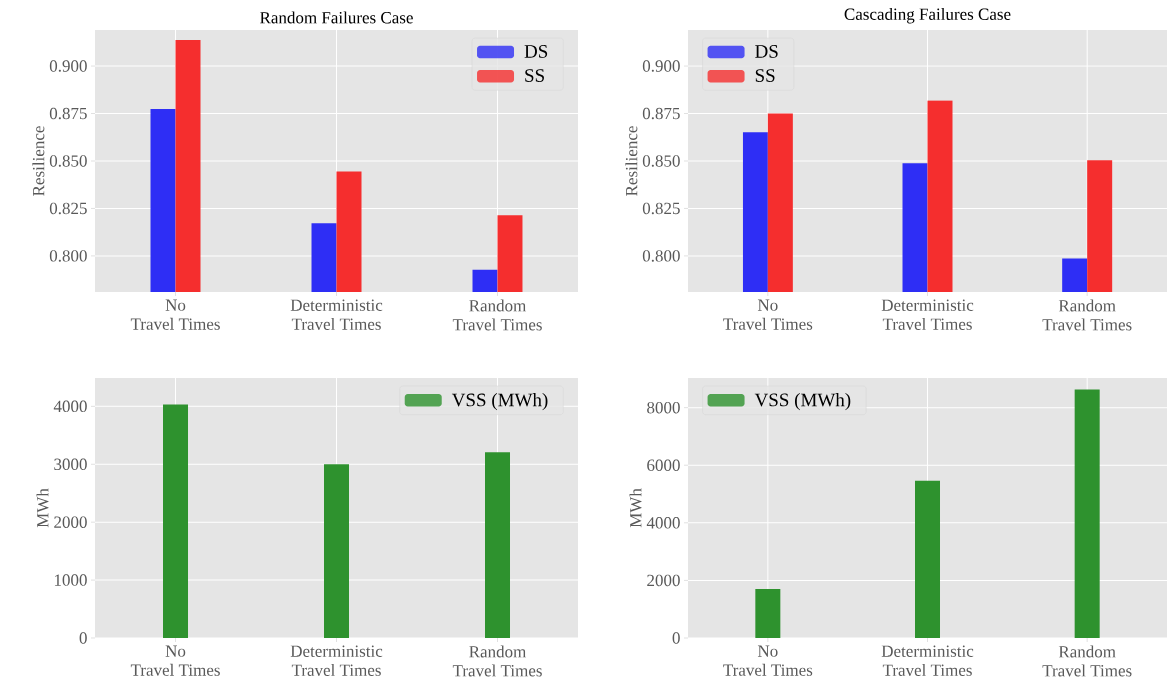 This screenshot has width=1167, height=700. What do you see at coordinates (336, 17) in the screenshot?
I see `chart-title: Random Failures Case` at bounding box center [336, 17].